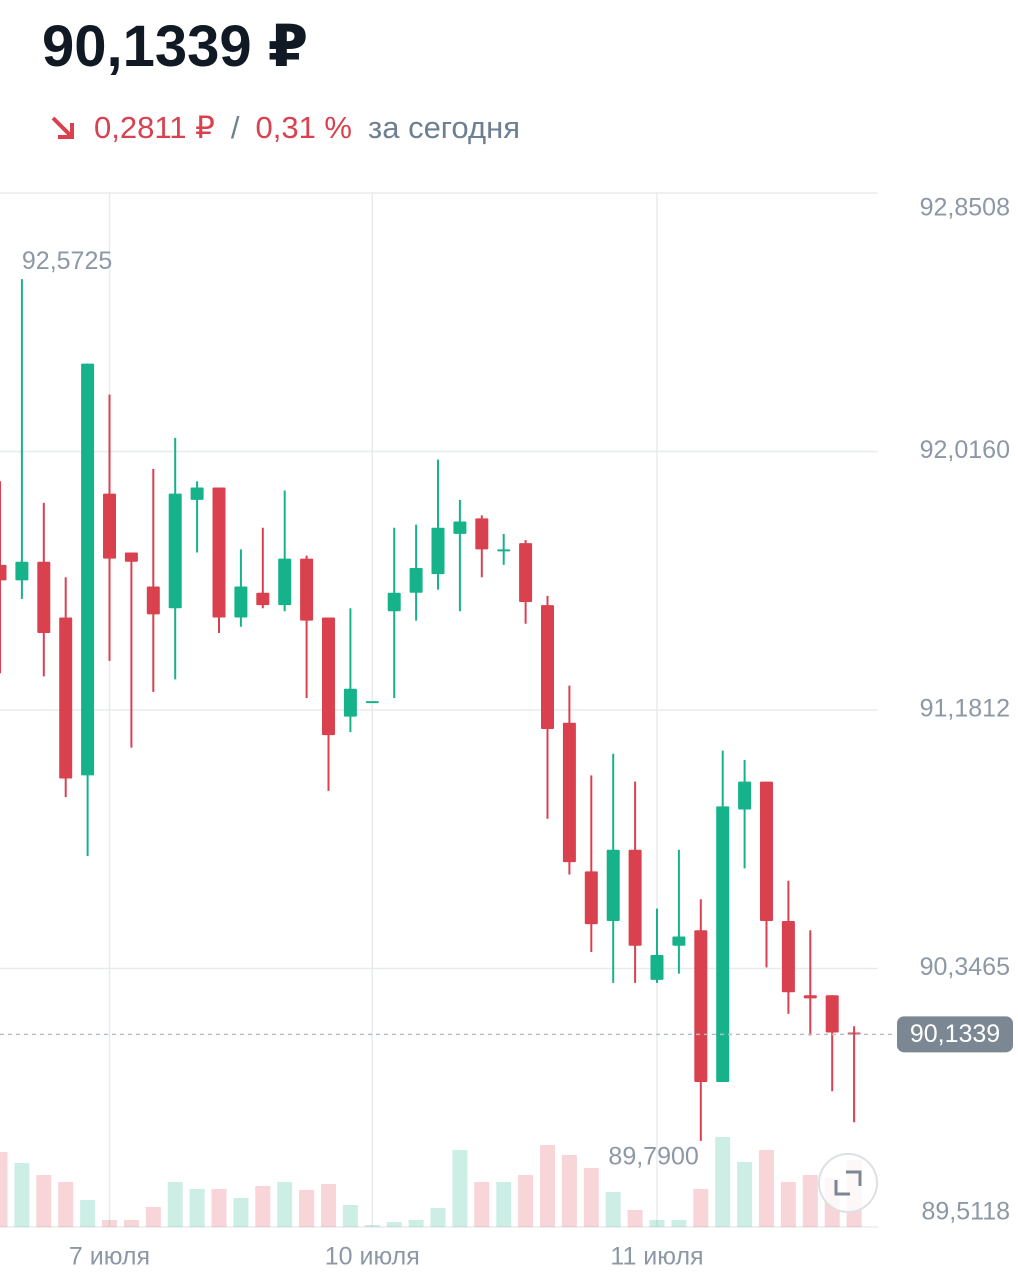 The width and height of the screenshot is (1018, 1280). Describe the element at coordinates (372, 1257) in the screenshot. I see `x-tick-label: 10 июля` at that location.